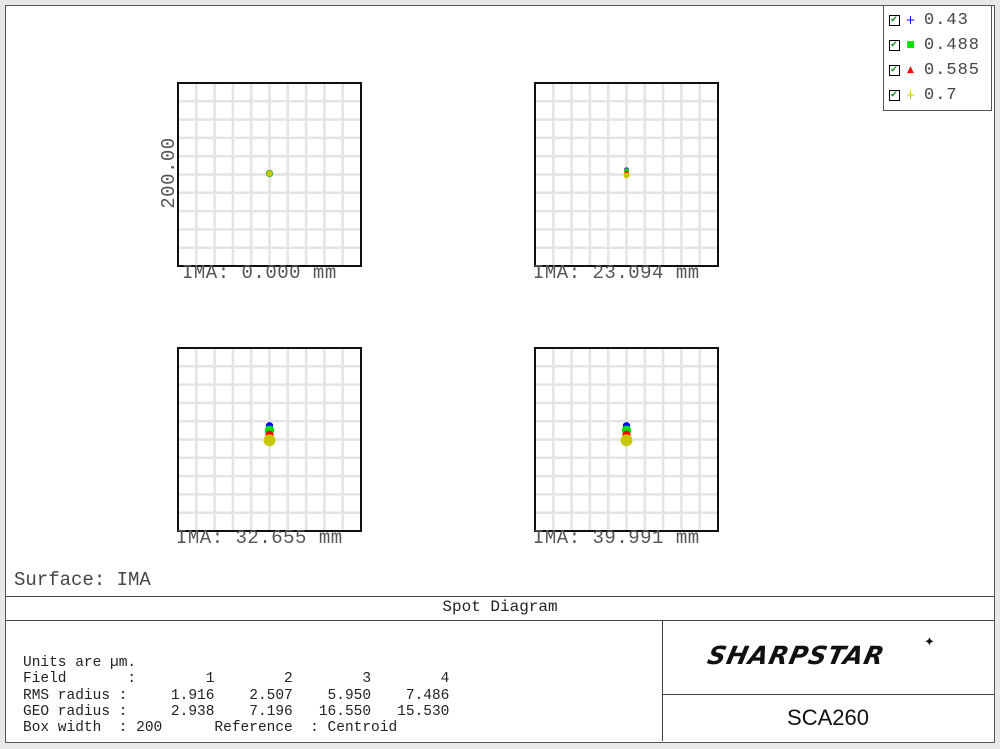 The width and height of the screenshot is (1000, 749). Describe the element at coordinates (929, 642) in the screenshot. I see `star-icon: ✦` at that location.